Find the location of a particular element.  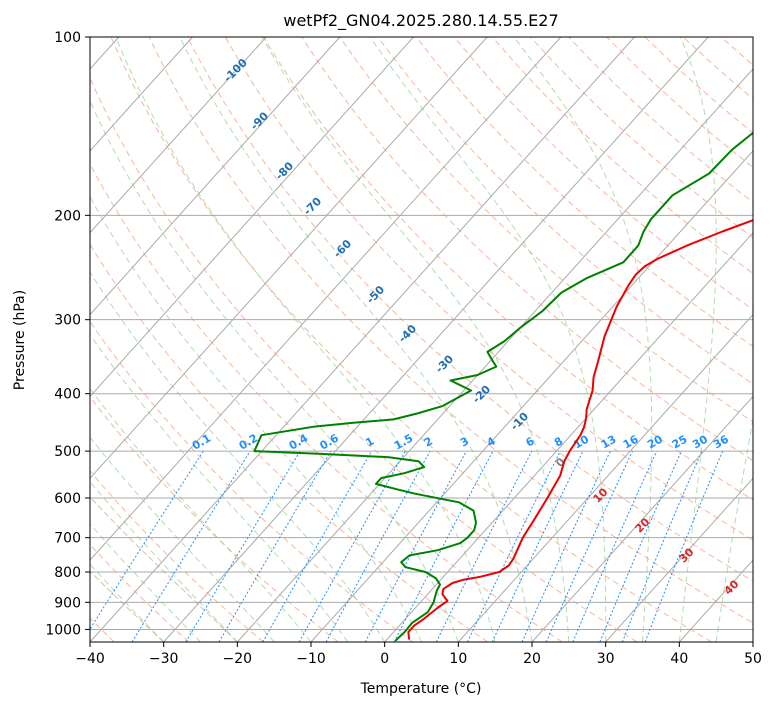

mixing-ratio-line-1.5 is located at coordinates (352, 546).